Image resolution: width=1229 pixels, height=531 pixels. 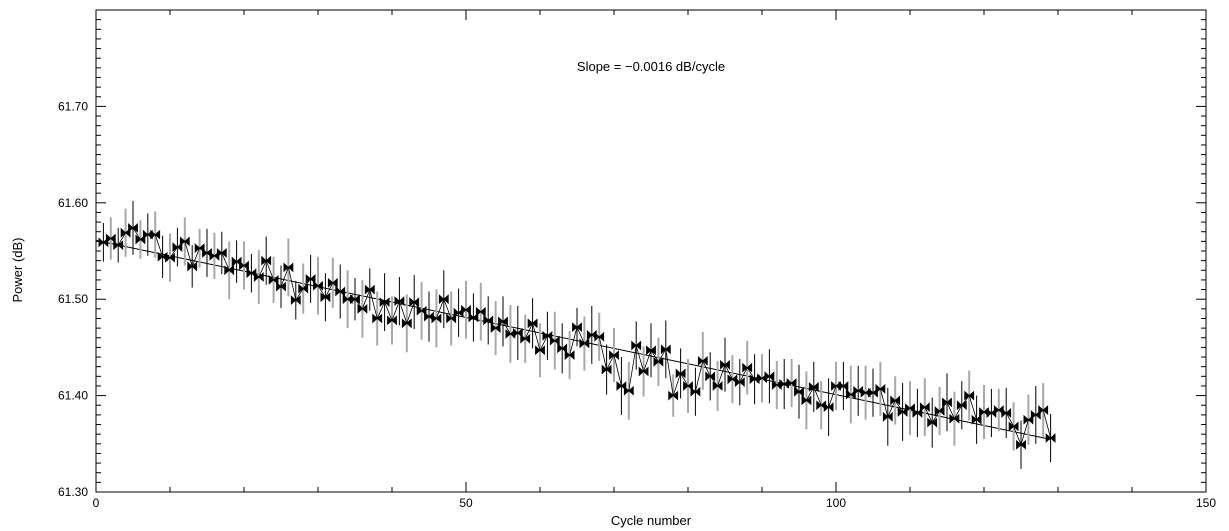 What do you see at coordinates (73, 492) in the screenshot?
I see `y-tick-label: 61.30` at bounding box center [73, 492].